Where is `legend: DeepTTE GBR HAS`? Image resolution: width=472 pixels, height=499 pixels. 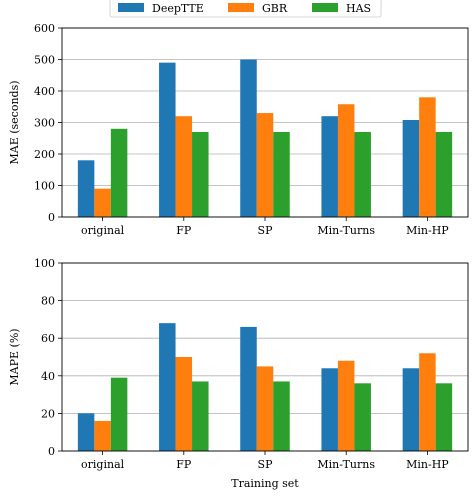 legend: DeepTTE GBR HAS is located at coordinates (245, 9).